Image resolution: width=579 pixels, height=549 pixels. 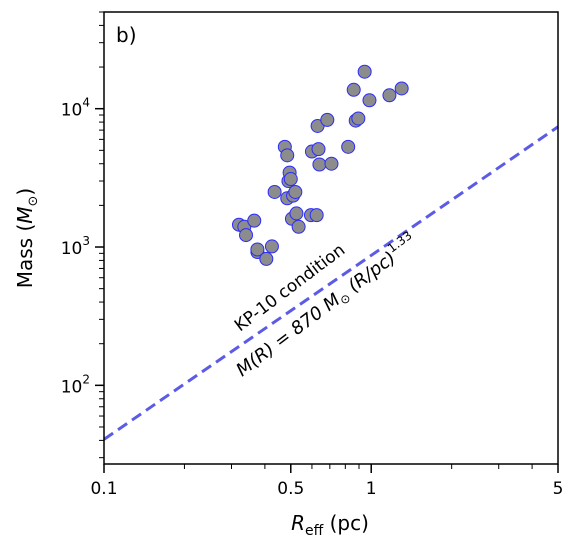 What do you see at coordinates (558, 489) in the screenshot?
I see `x-tick-label-3: 5` at bounding box center [558, 489].